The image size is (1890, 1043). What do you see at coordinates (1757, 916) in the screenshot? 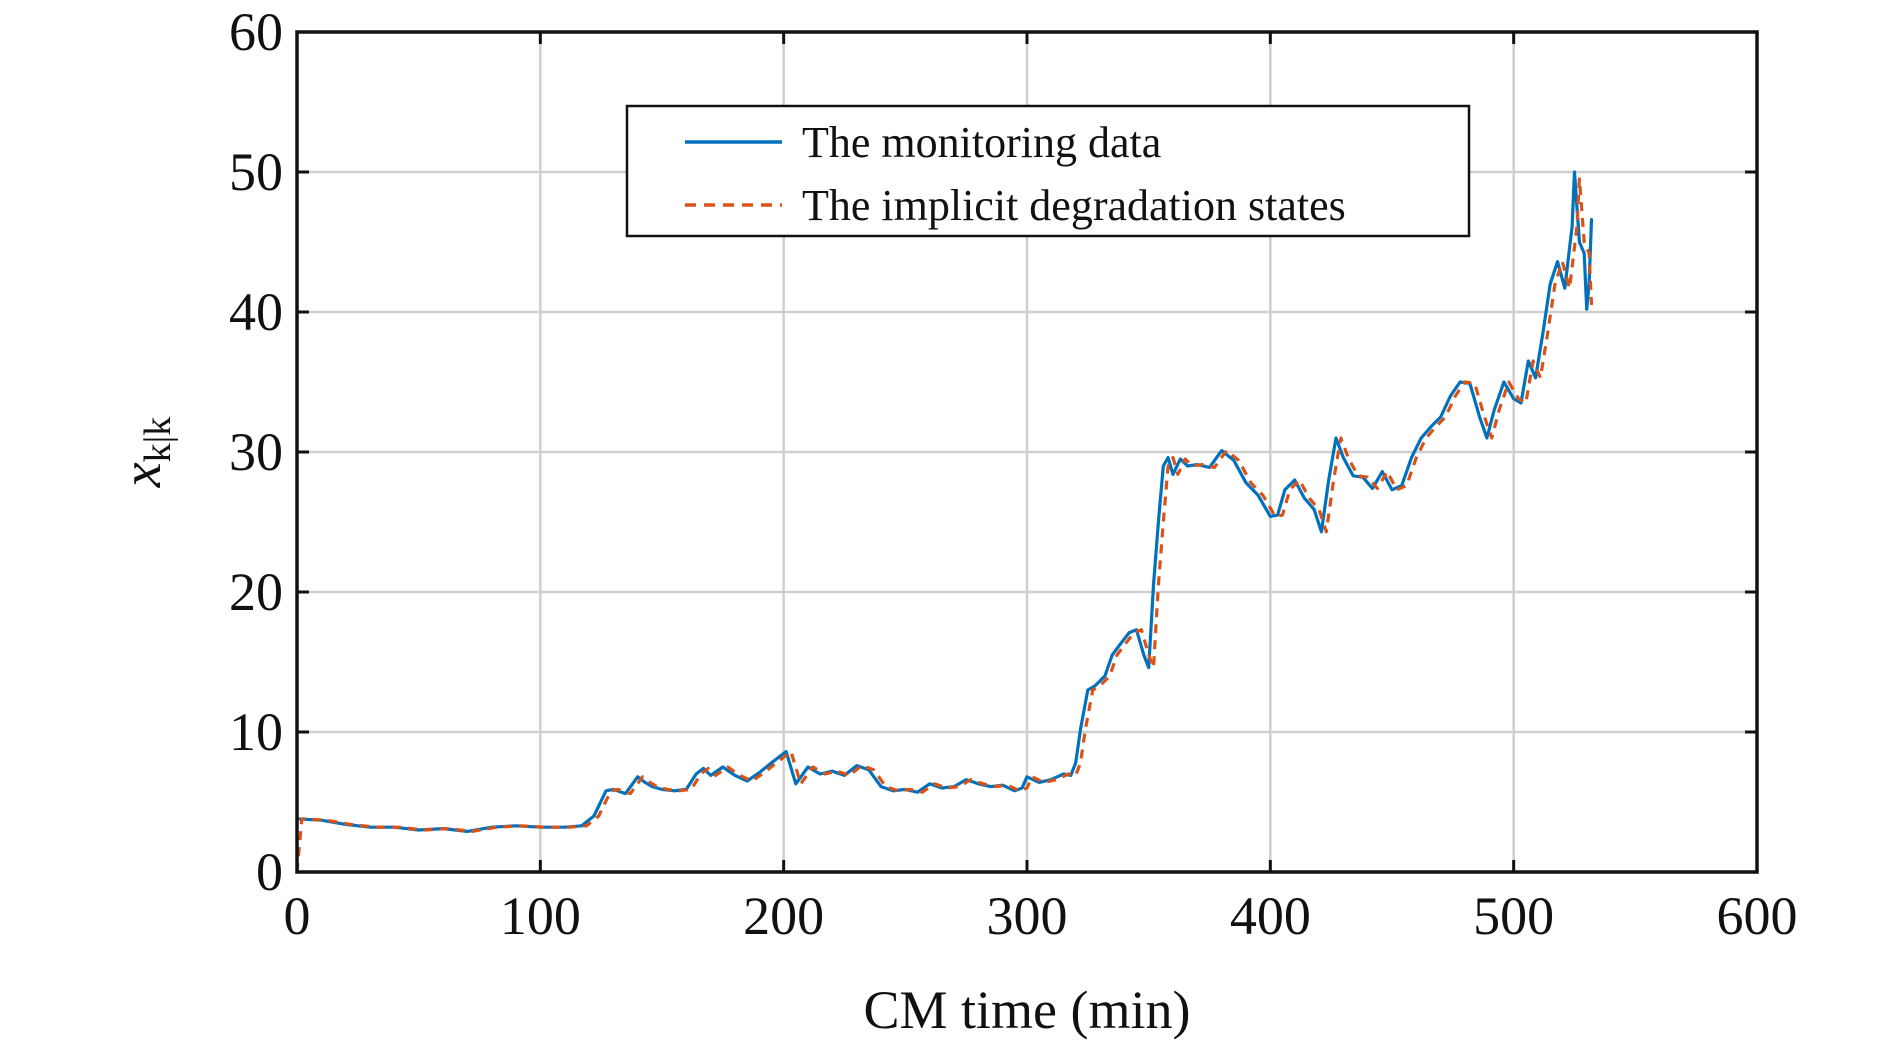
I see `x-tick-label: 600` at bounding box center [1757, 916].